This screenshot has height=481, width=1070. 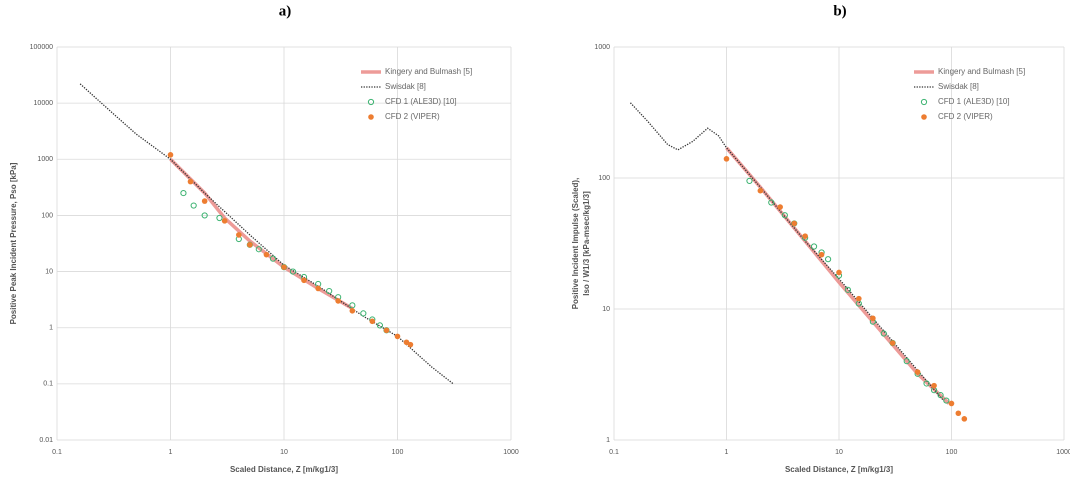 What do you see at coordinates (285, 11) in the screenshot?
I see `panel-label: a)` at bounding box center [285, 11].